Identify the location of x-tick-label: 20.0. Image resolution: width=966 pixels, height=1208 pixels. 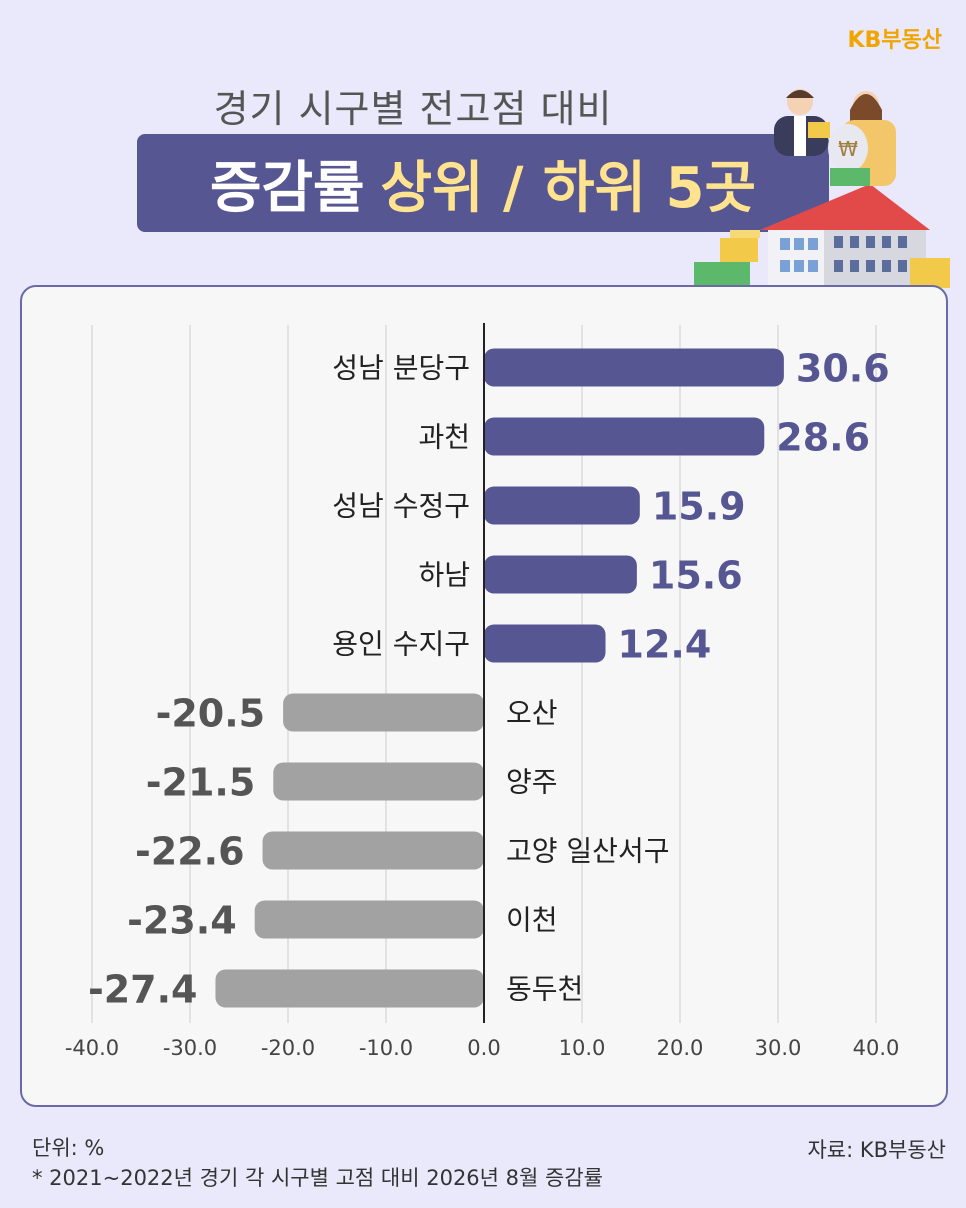
(680, 1048).